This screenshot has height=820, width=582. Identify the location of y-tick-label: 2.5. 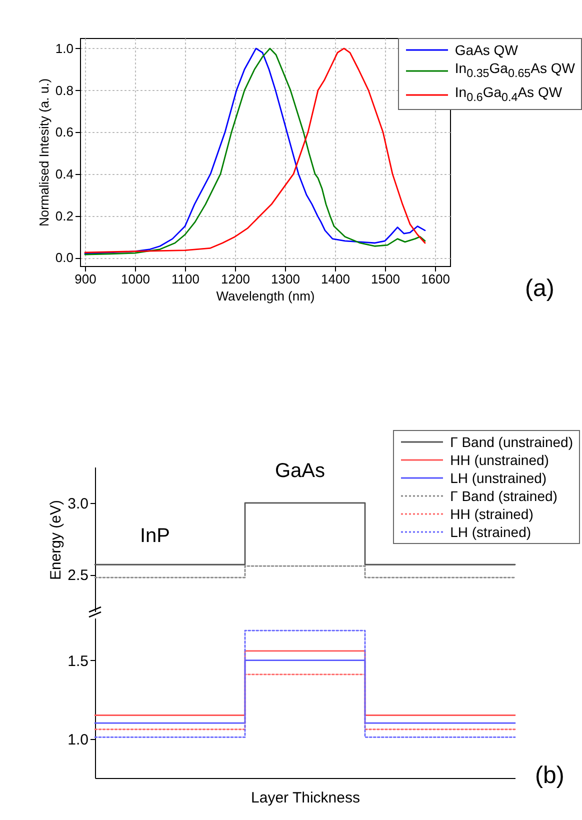
(78, 575).